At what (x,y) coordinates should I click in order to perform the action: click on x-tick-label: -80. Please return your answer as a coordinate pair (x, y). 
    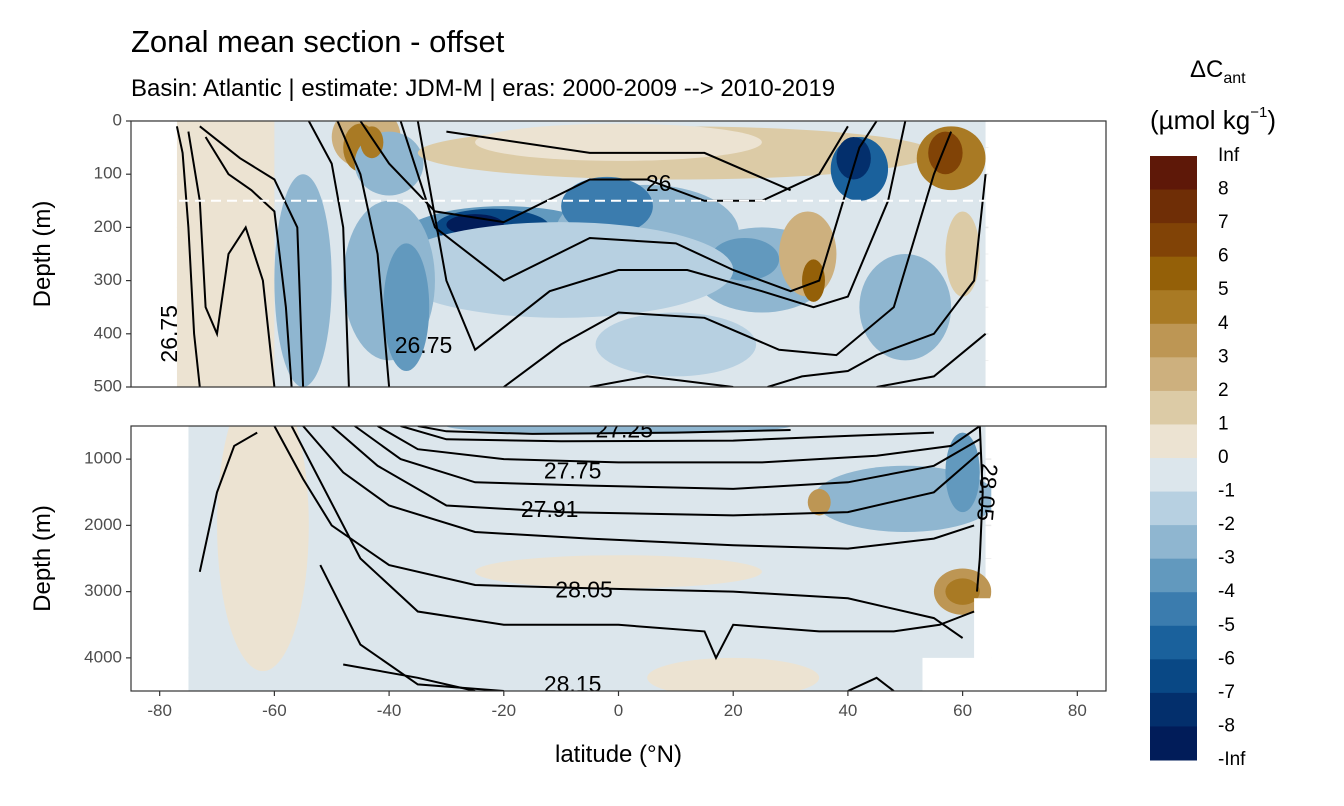
    Looking at the image, I should click on (159, 710).